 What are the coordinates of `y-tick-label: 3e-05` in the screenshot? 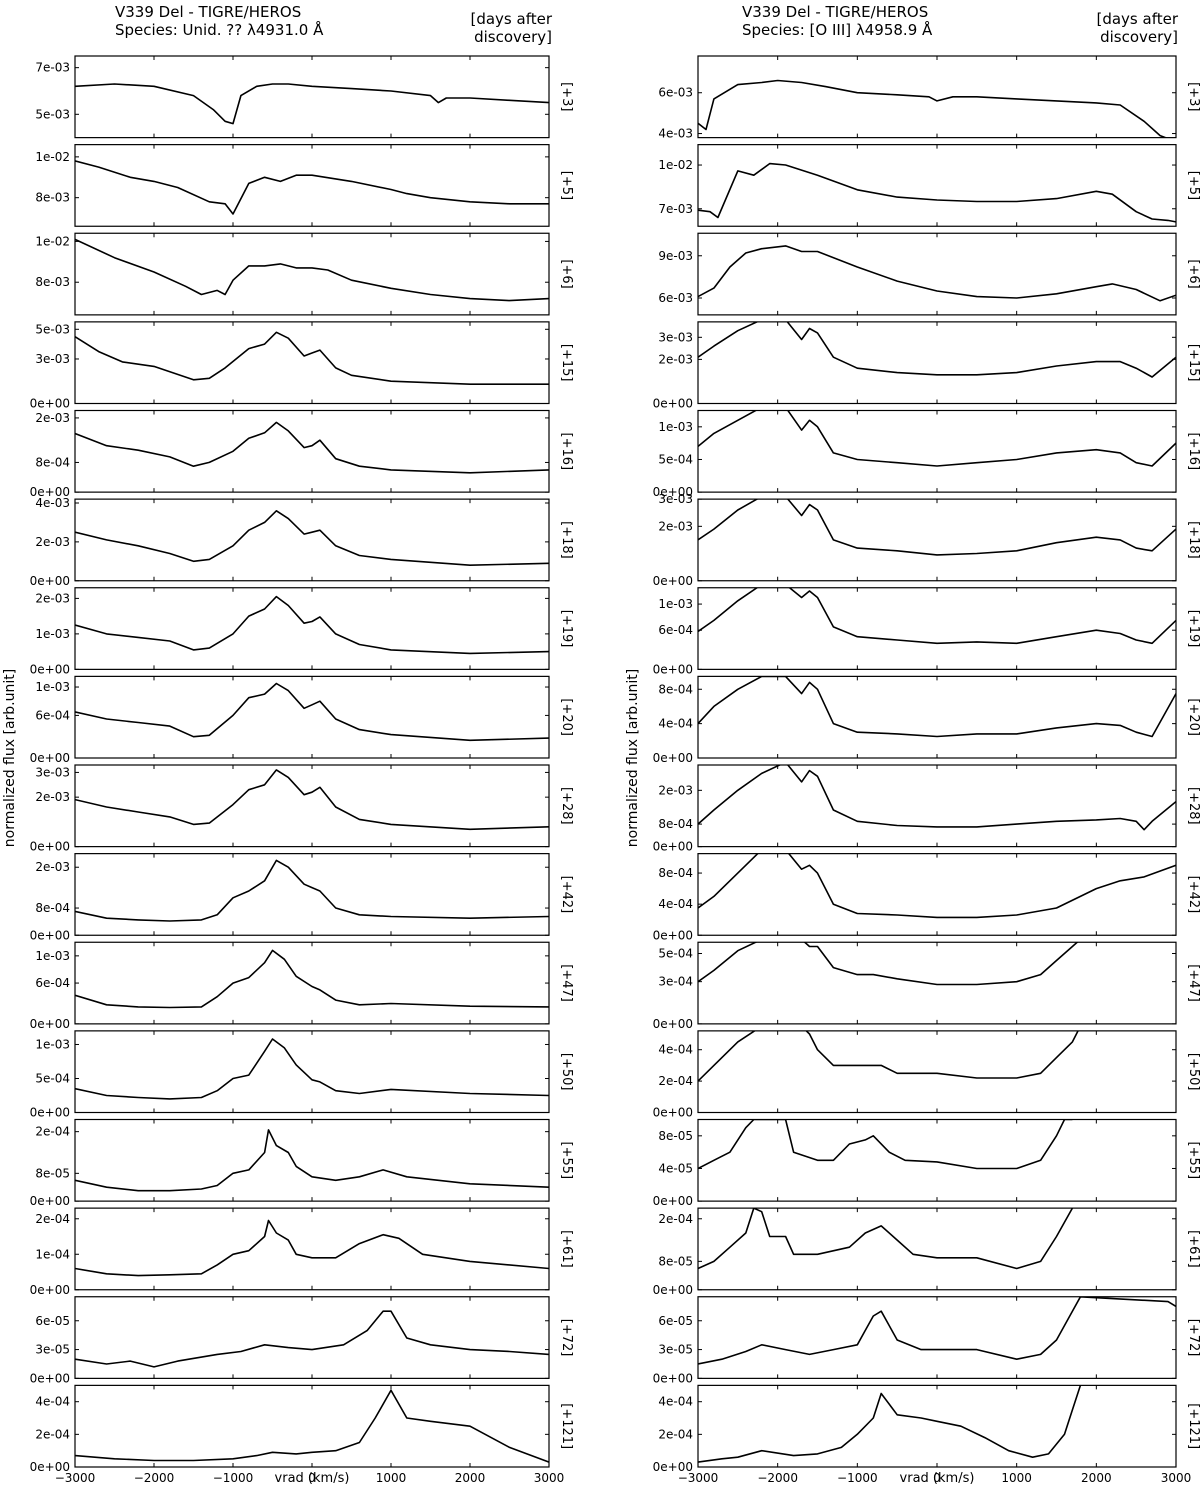 It's located at (675, 1350).